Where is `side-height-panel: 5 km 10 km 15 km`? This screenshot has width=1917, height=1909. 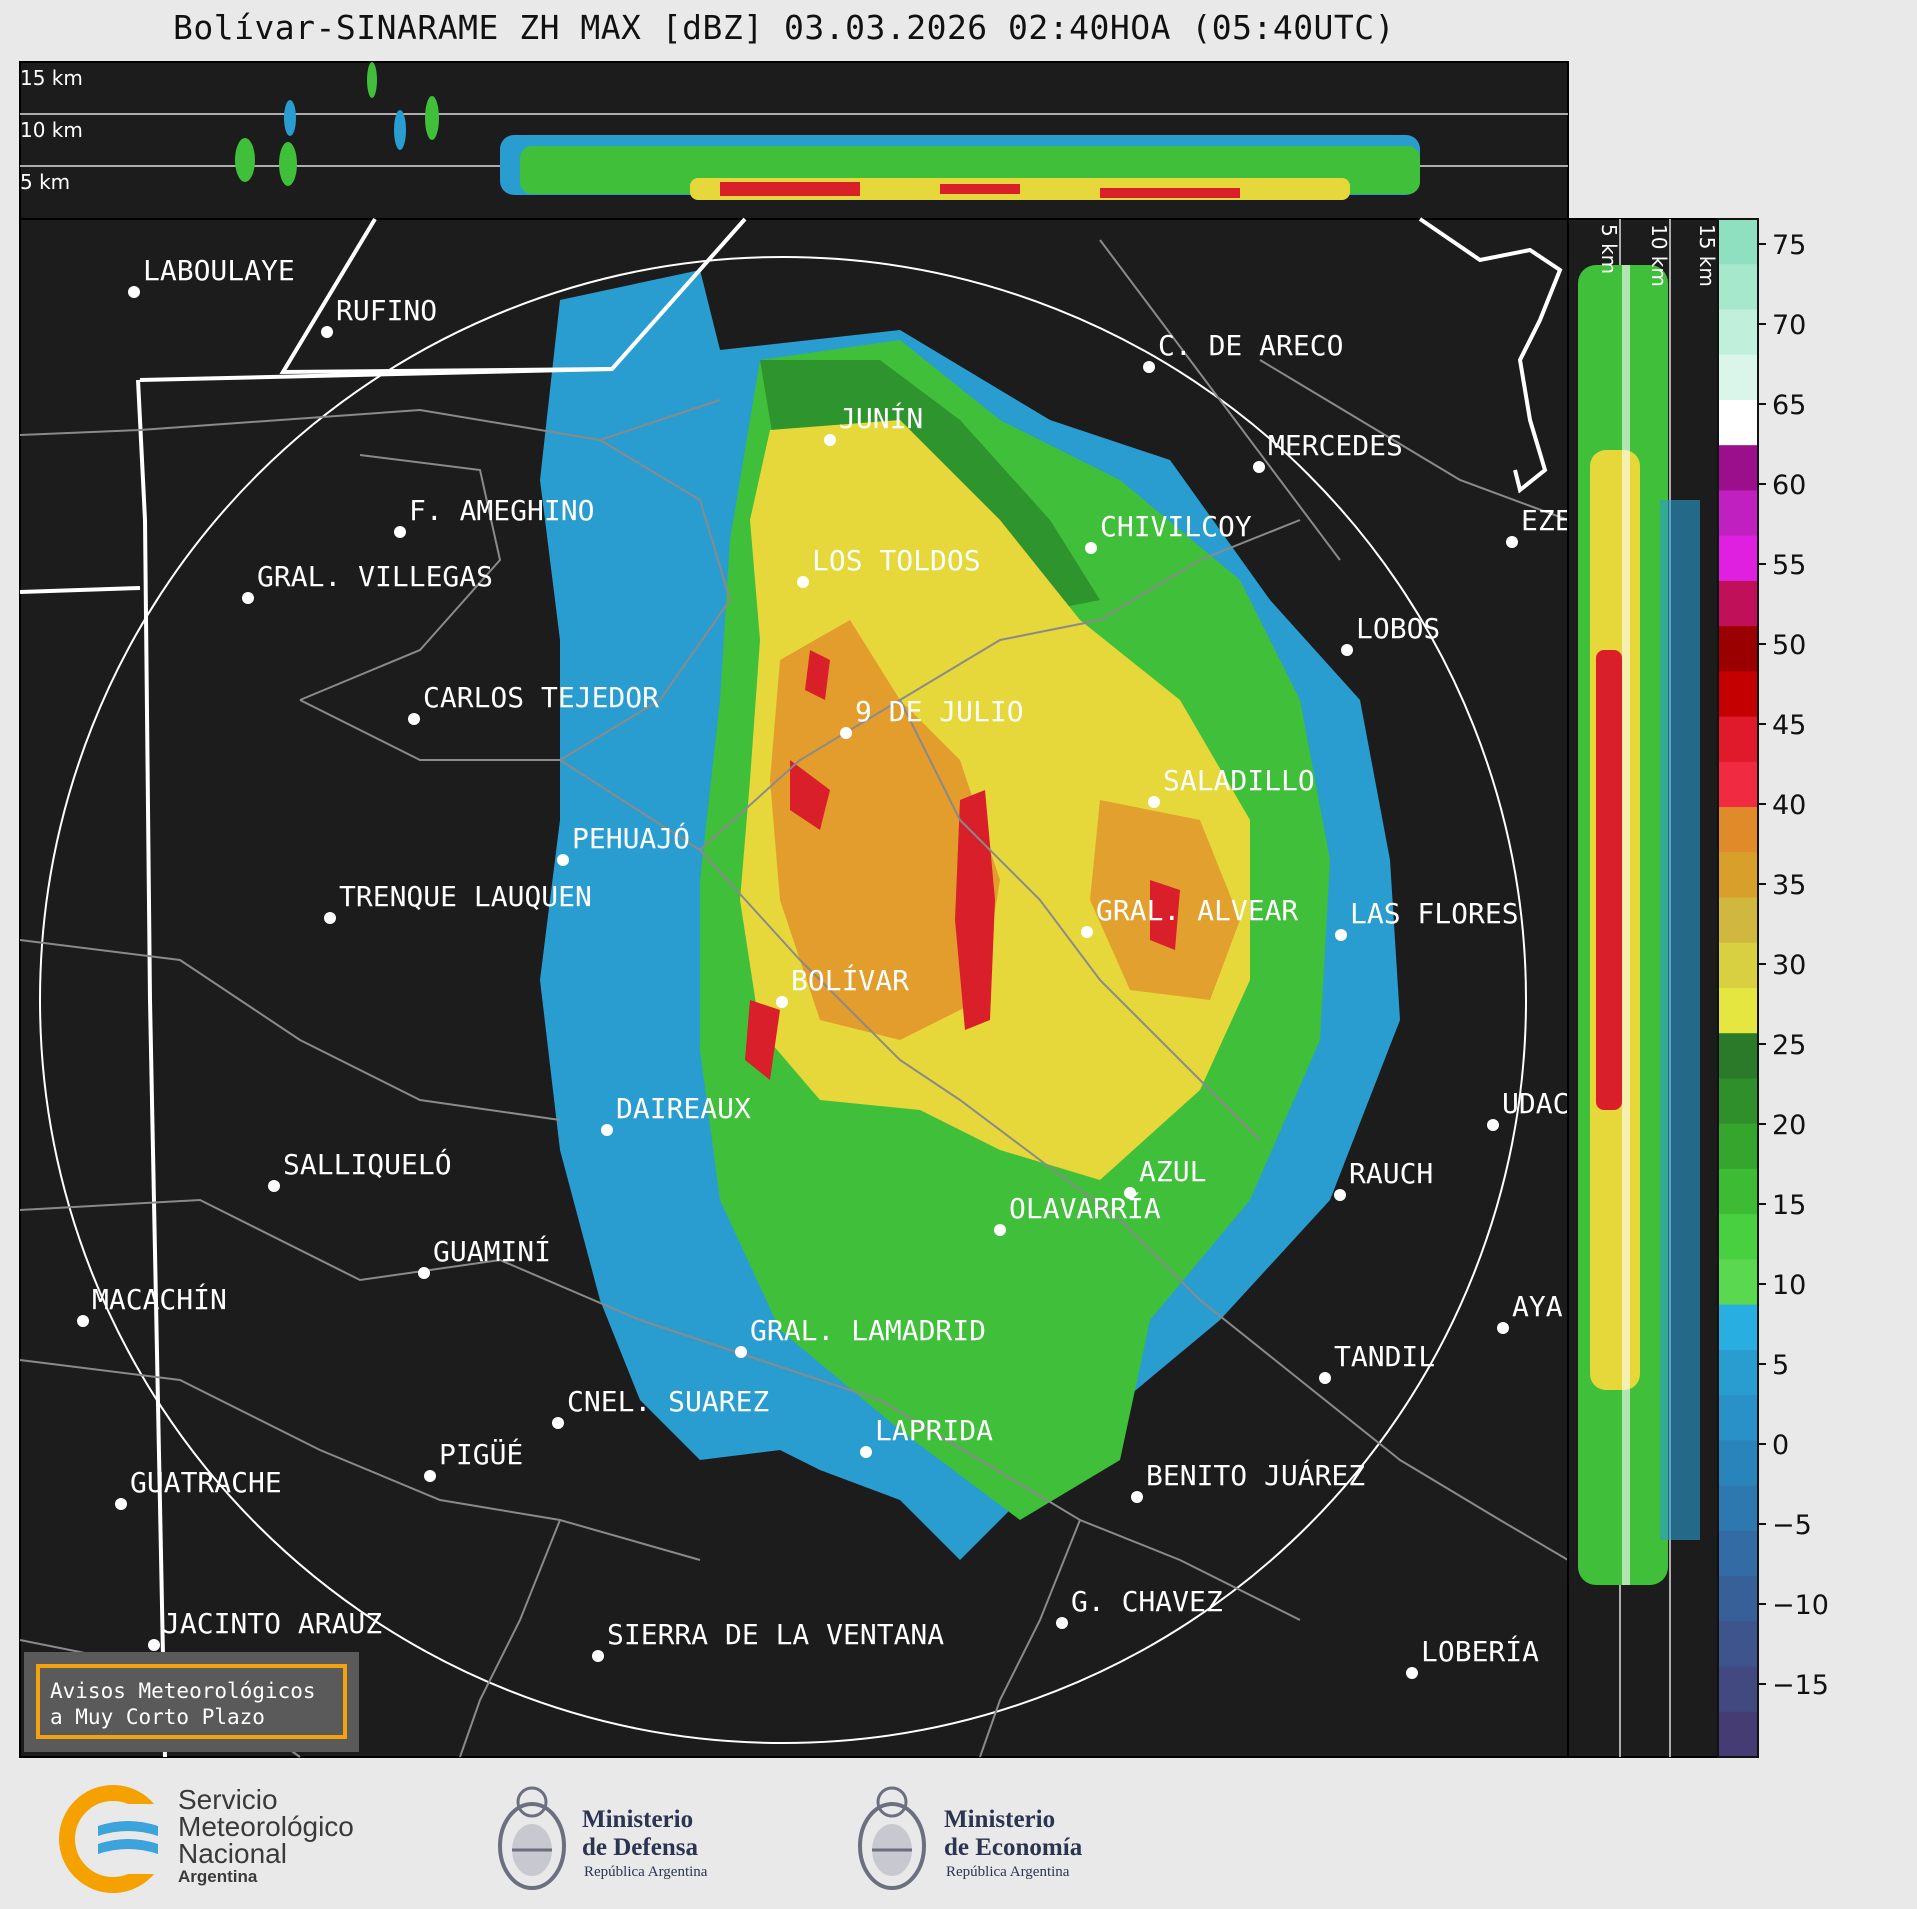 side-height-panel: 5 km 10 km 15 km is located at coordinates (1643, 988).